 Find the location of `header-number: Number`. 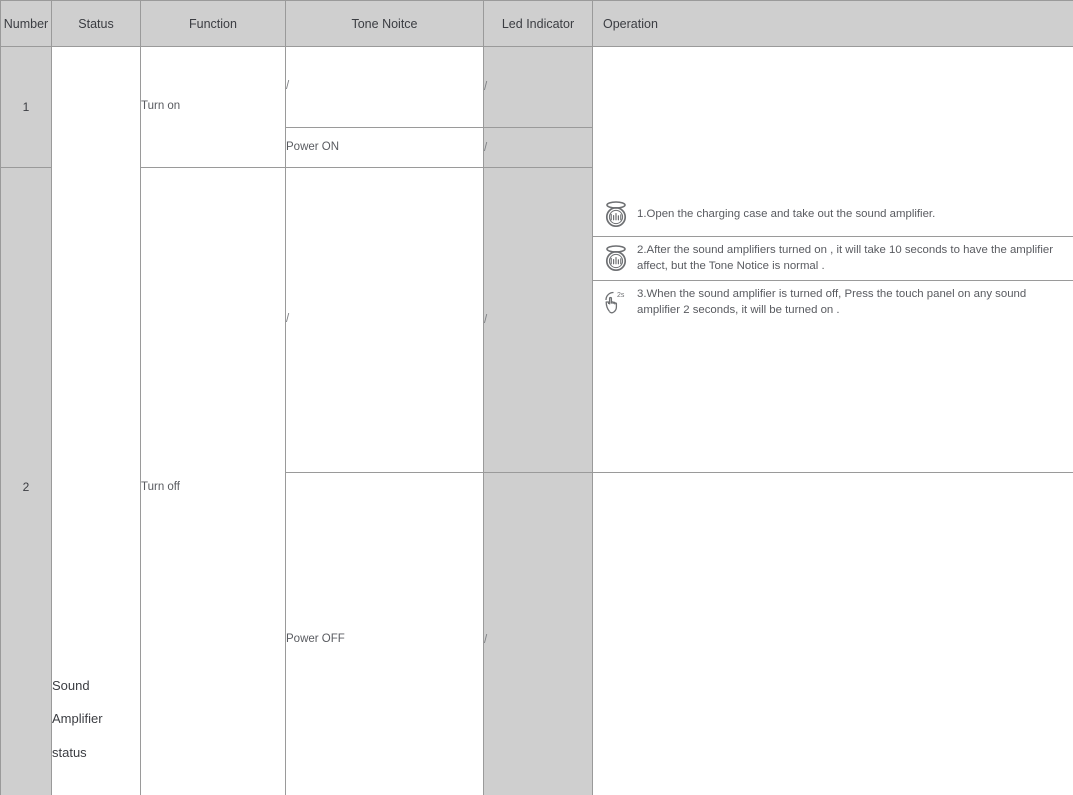

header-number: Number is located at coordinates (26, 23).